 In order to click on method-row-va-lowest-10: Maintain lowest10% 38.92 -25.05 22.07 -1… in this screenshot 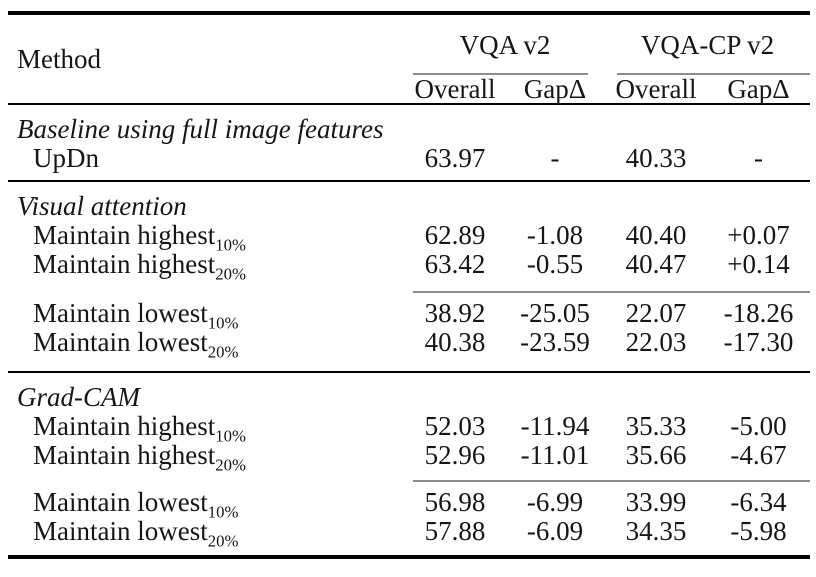, I will do `click(409, 315)`.